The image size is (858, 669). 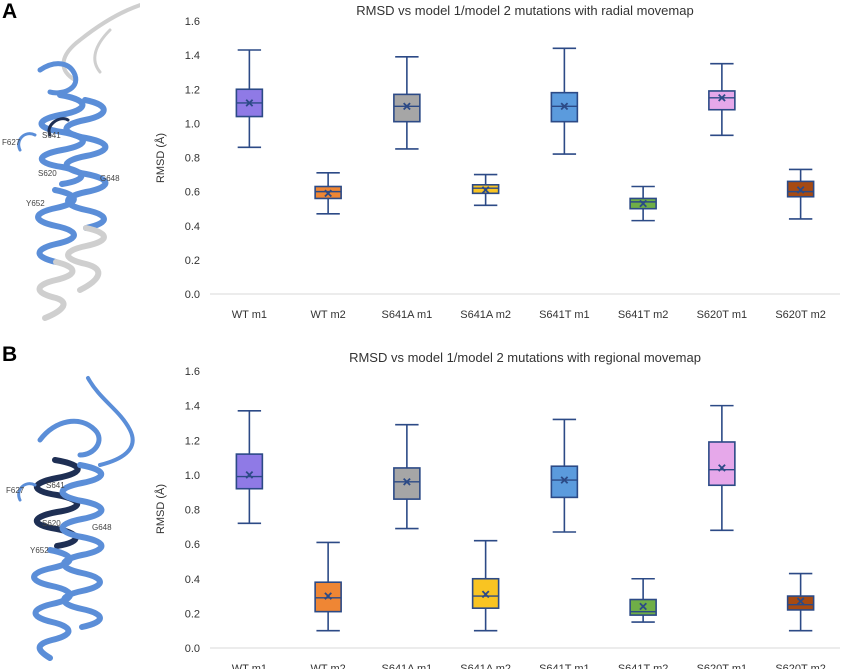 I want to click on protein-structure-b: F627 S641 S620 G648 Y652, so click(x=70, y=518).